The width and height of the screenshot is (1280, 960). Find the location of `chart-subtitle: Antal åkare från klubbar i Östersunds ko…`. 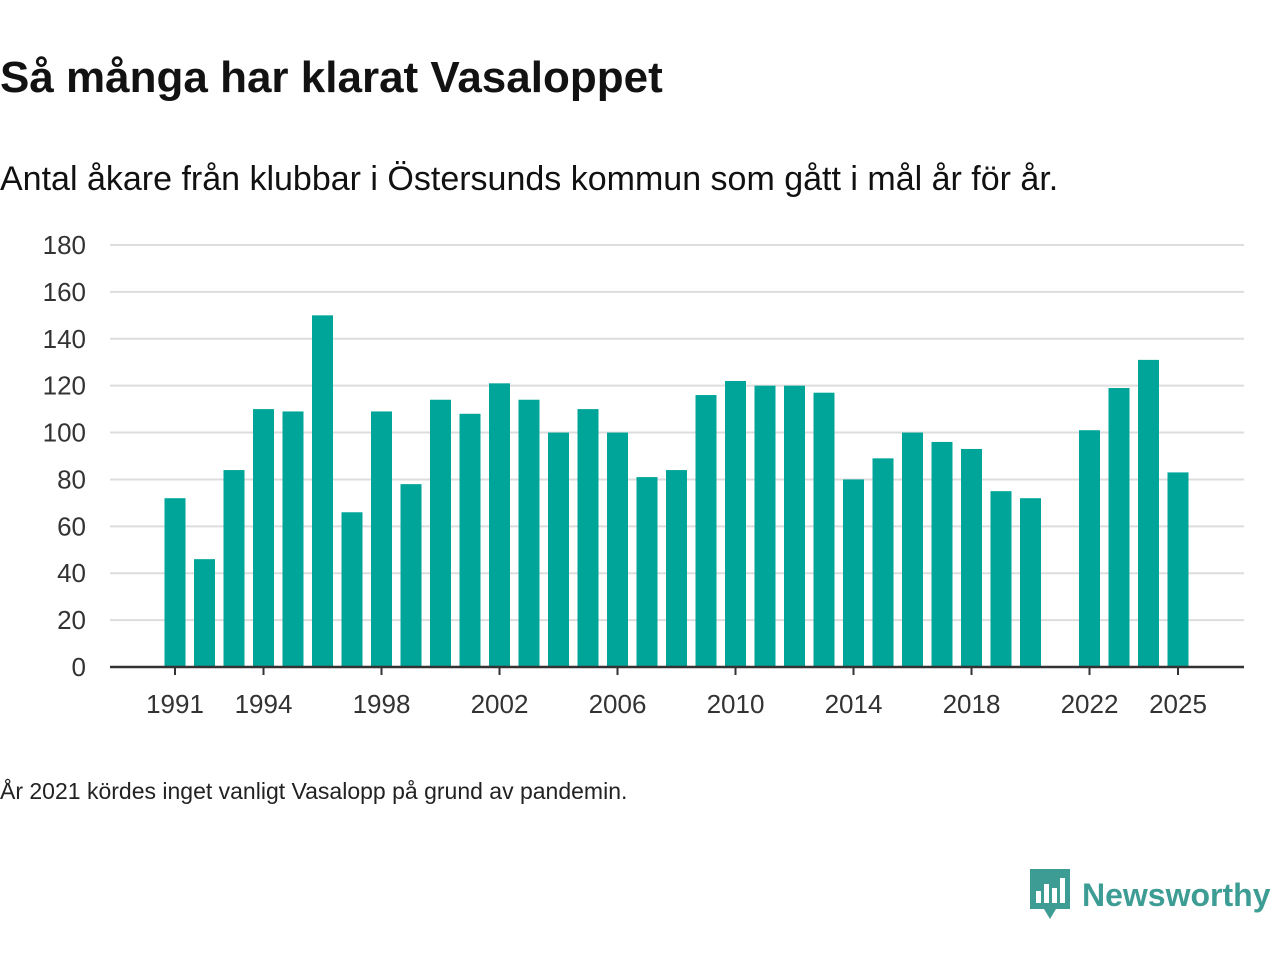

chart-subtitle: Antal åkare från klubbar i Östersunds ko… is located at coordinates (529, 179).